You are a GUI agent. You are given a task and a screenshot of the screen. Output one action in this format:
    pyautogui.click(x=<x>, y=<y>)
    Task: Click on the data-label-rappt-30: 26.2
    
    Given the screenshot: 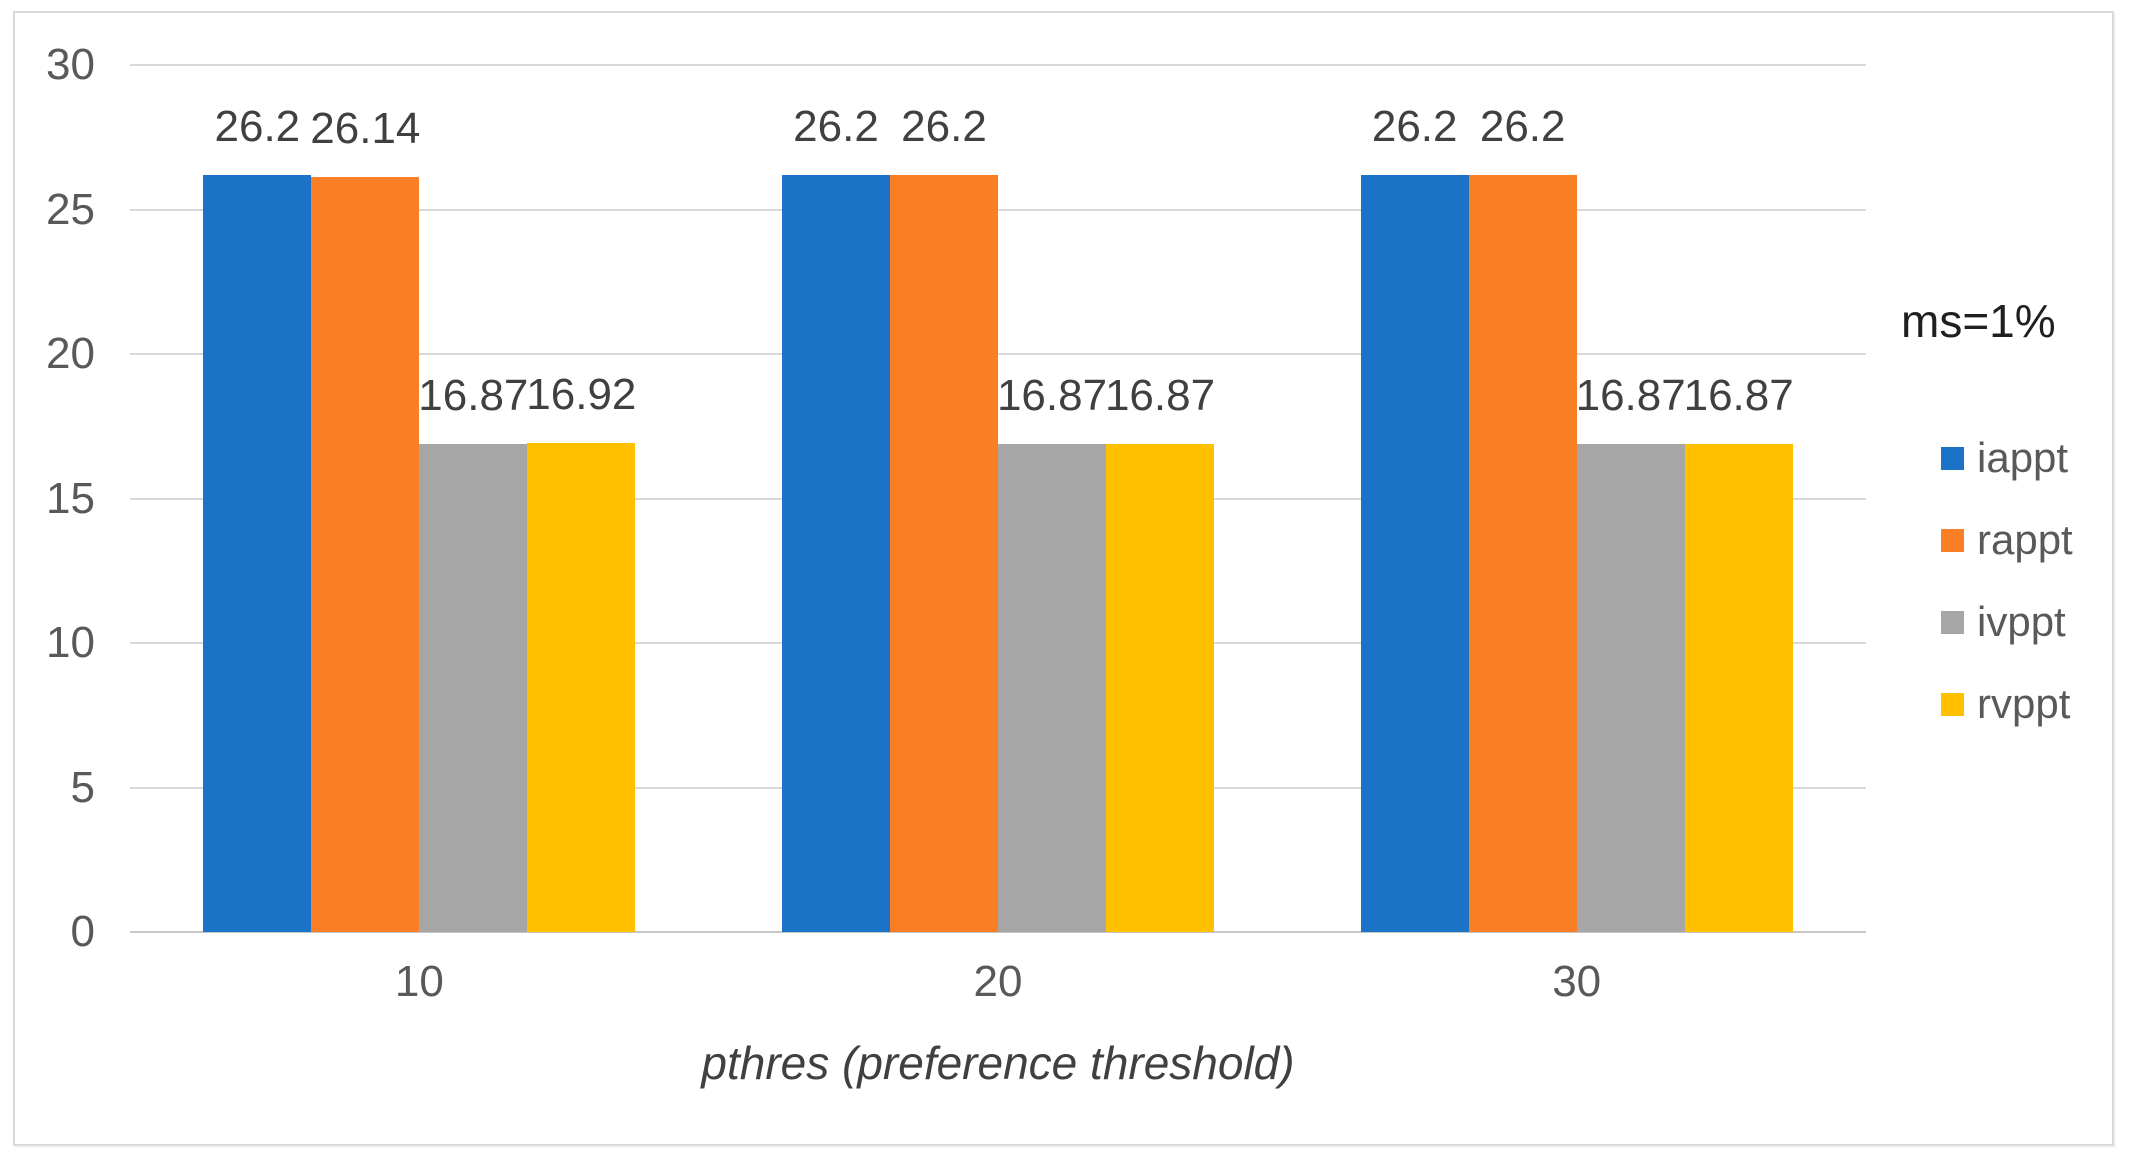 What is the action you would take?
    pyautogui.click(x=1522, y=126)
    